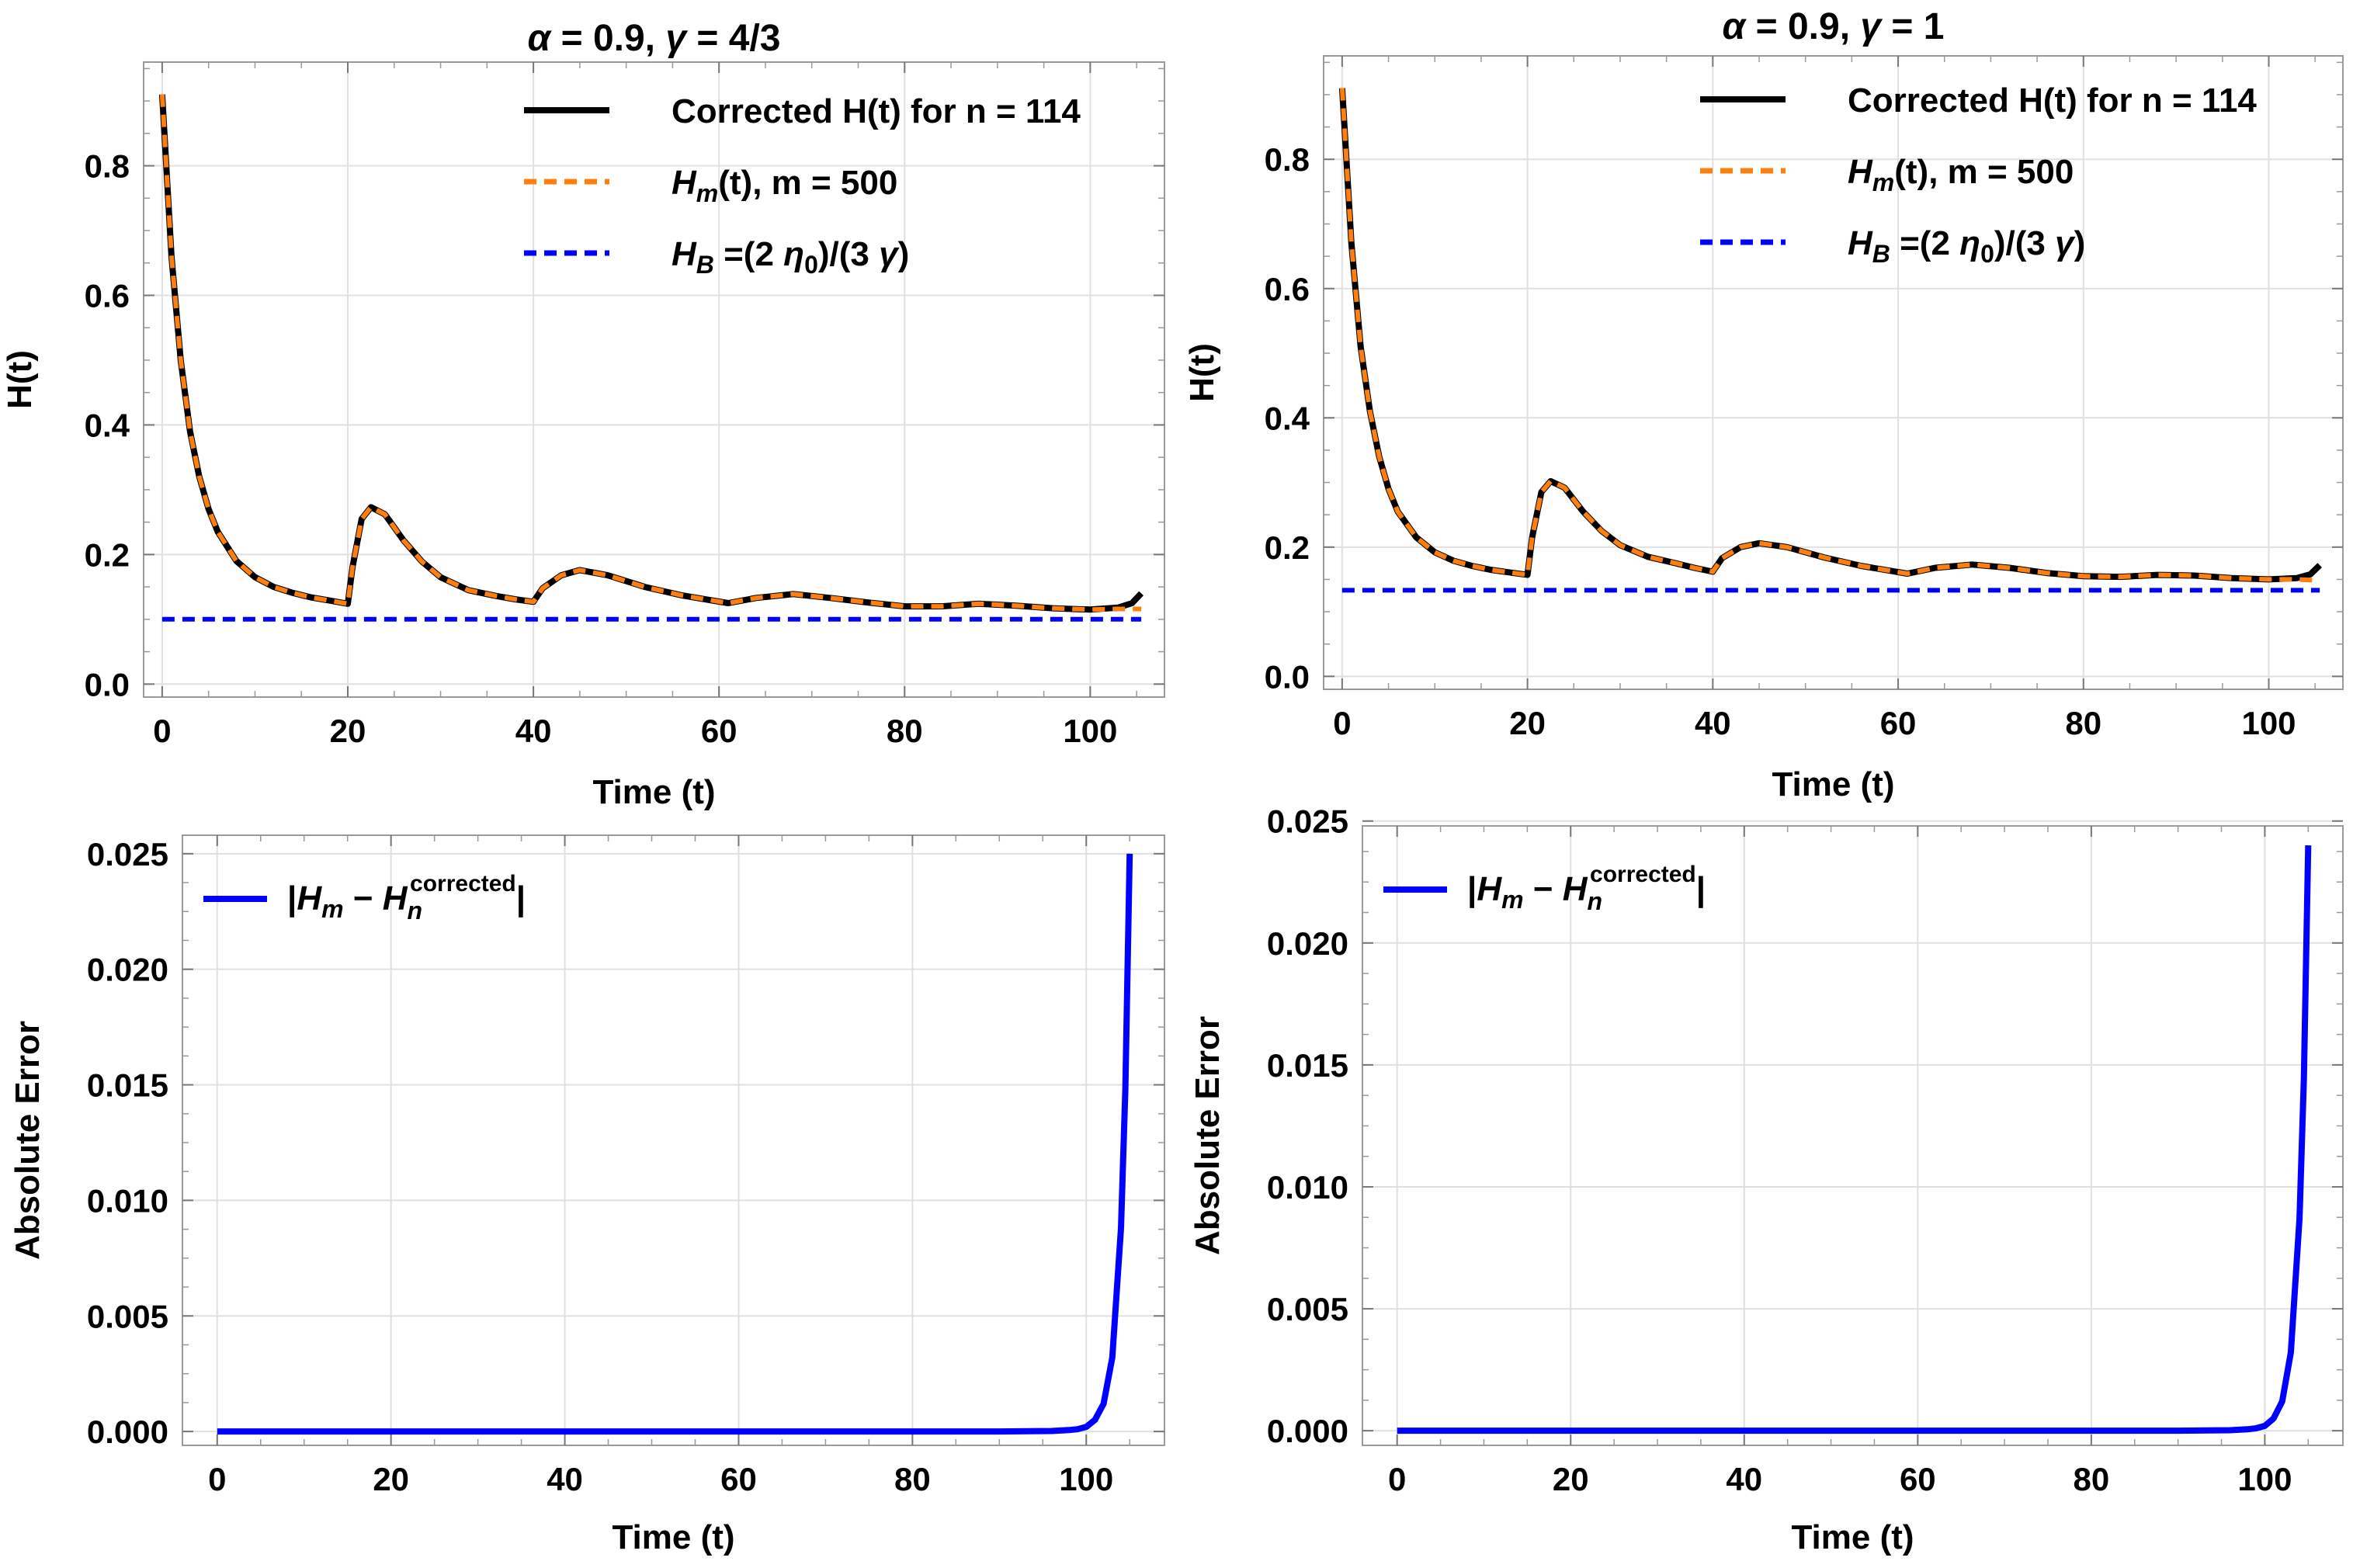  Describe the element at coordinates (108, 684) in the screenshot. I see `y-tick-label: 0.0` at that location.